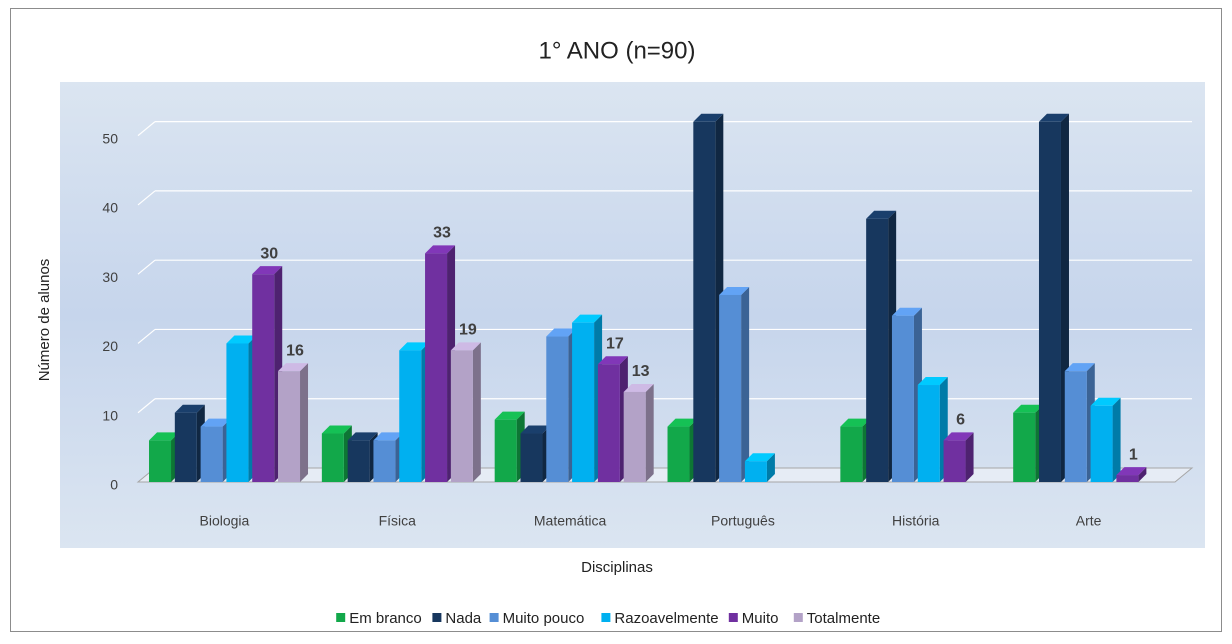  Describe the element at coordinates (960, 420) in the screenshot. I see `data-label: 6` at that location.